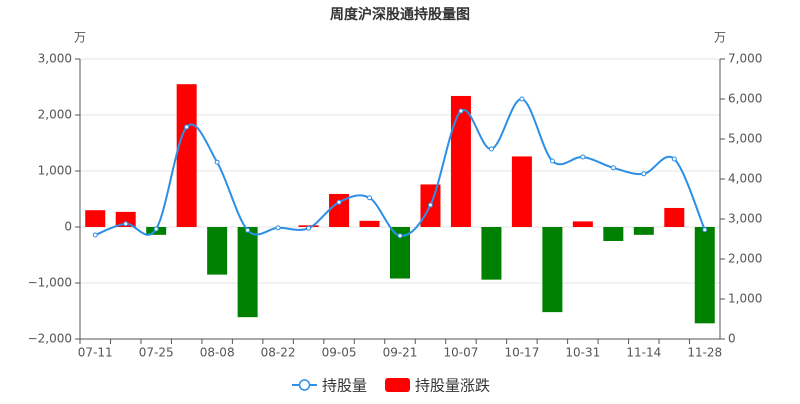 This screenshot has height=404, width=800. Describe the element at coordinates (80, 38) in the screenshot. I see `y-unit: 万` at that location.